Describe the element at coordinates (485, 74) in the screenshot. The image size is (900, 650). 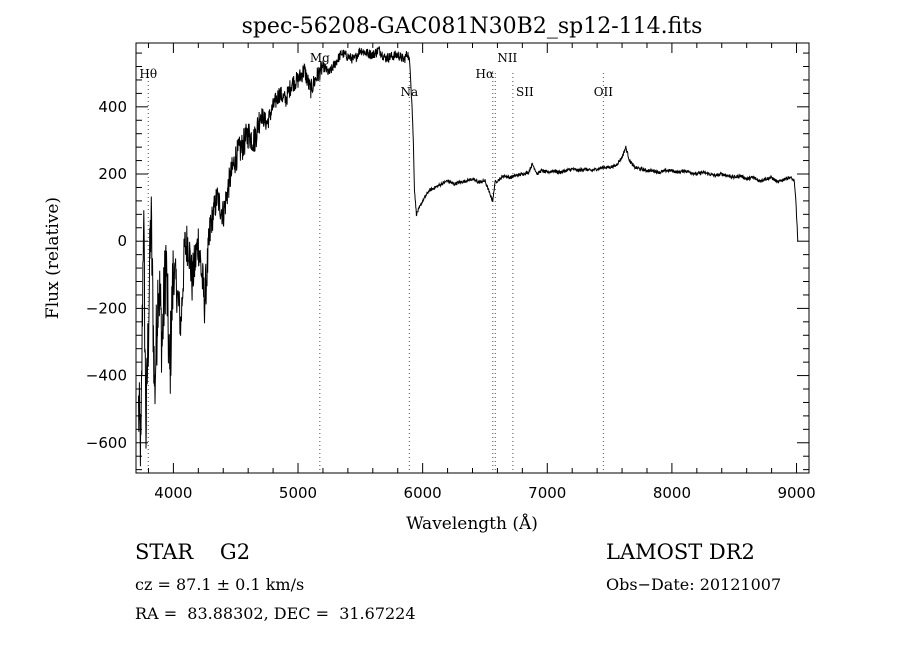
I see `spectral-line-label: Hα` at that location.